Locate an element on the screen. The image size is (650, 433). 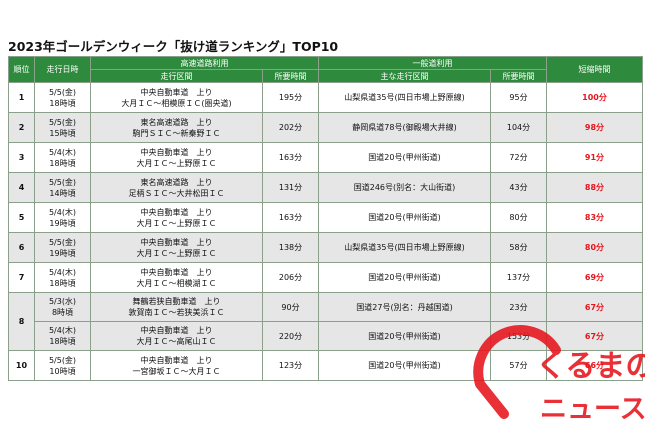
highway-time-cell: 131分 is located at coordinates (290, 187).